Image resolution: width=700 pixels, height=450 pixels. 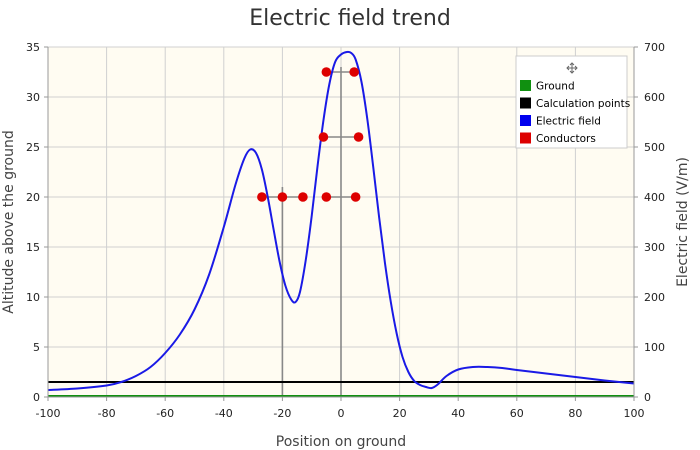 What do you see at coordinates (634, 413) in the screenshot?
I see `x-tick-label: 100` at bounding box center [634, 413].